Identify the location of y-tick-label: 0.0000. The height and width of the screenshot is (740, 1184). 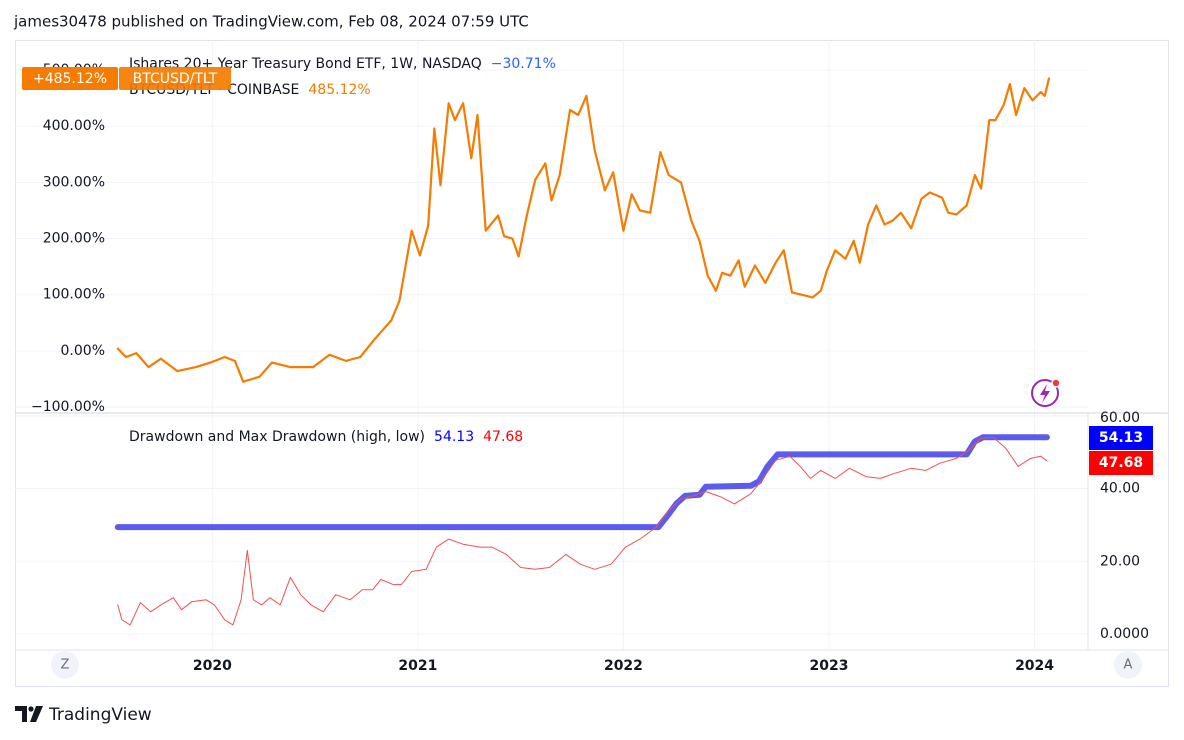
(1124, 634).